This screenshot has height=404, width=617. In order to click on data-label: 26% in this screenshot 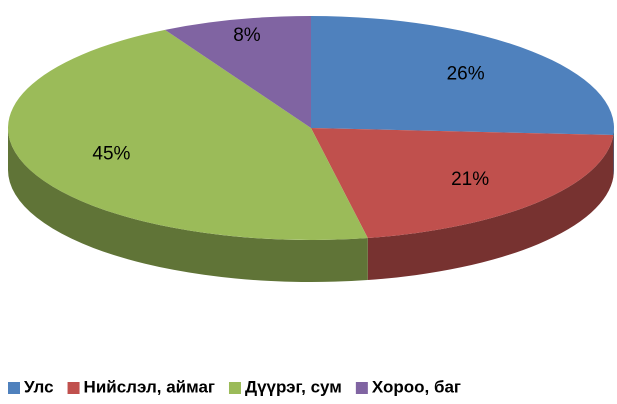, I will do `click(466, 73)`.